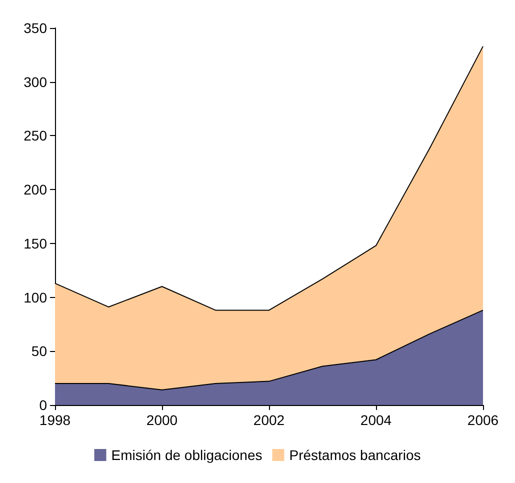 The height and width of the screenshot is (483, 515). What do you see at coordinates (43, 405) in the screenshot?
I see `y-tick-label: 0` at bounding box center [43, 405].